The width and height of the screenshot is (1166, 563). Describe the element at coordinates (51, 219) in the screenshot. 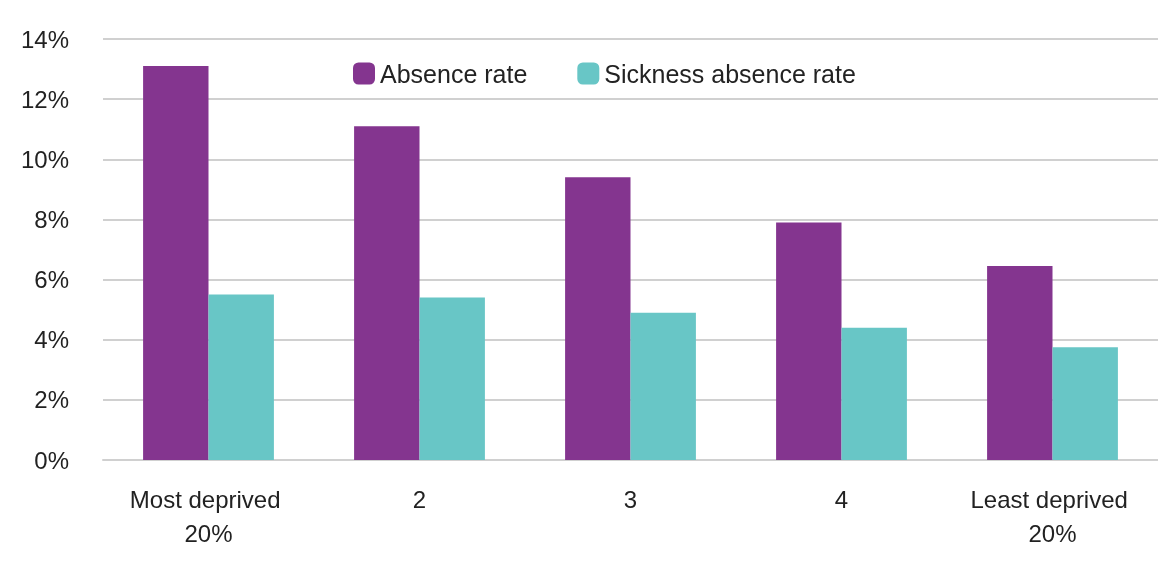

I see `y-tick-label: 8%` at that location.